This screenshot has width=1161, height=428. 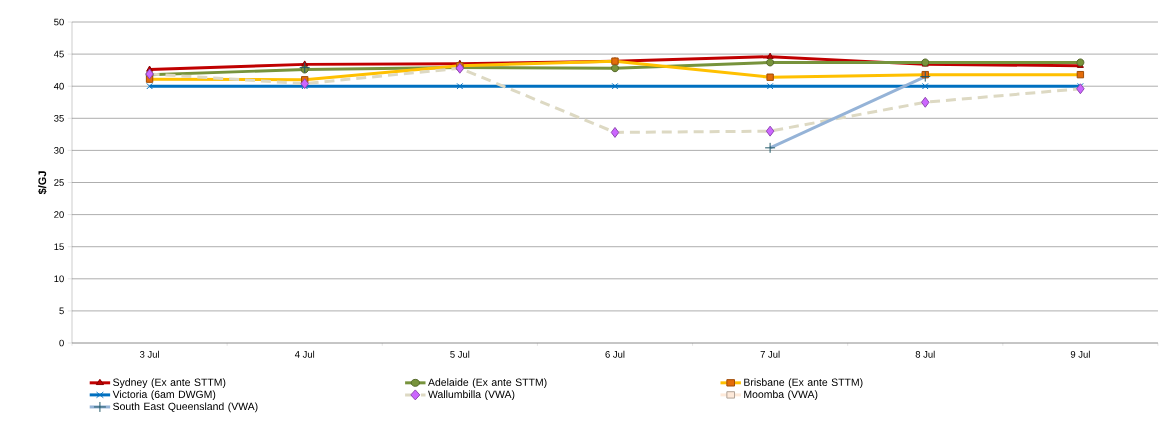 I want to click on x-tick-label: 3 Jul, so click(x=149, y=354).